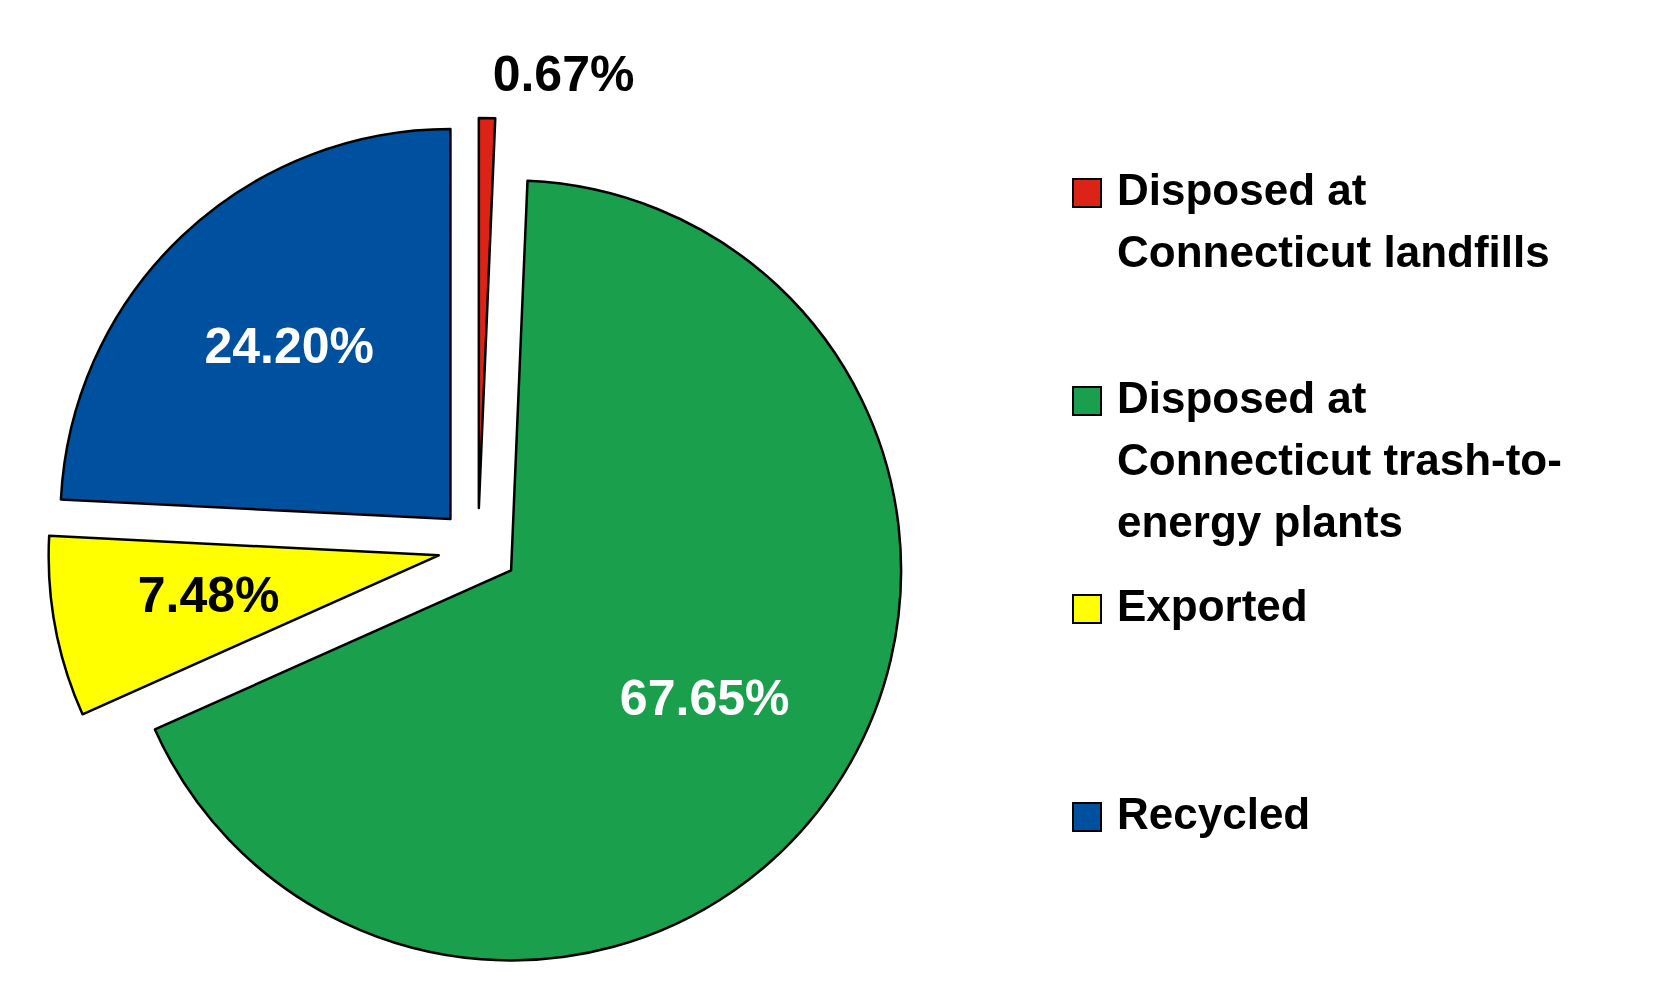  I want to click on legend-label: Exported, so click(1212, 605).